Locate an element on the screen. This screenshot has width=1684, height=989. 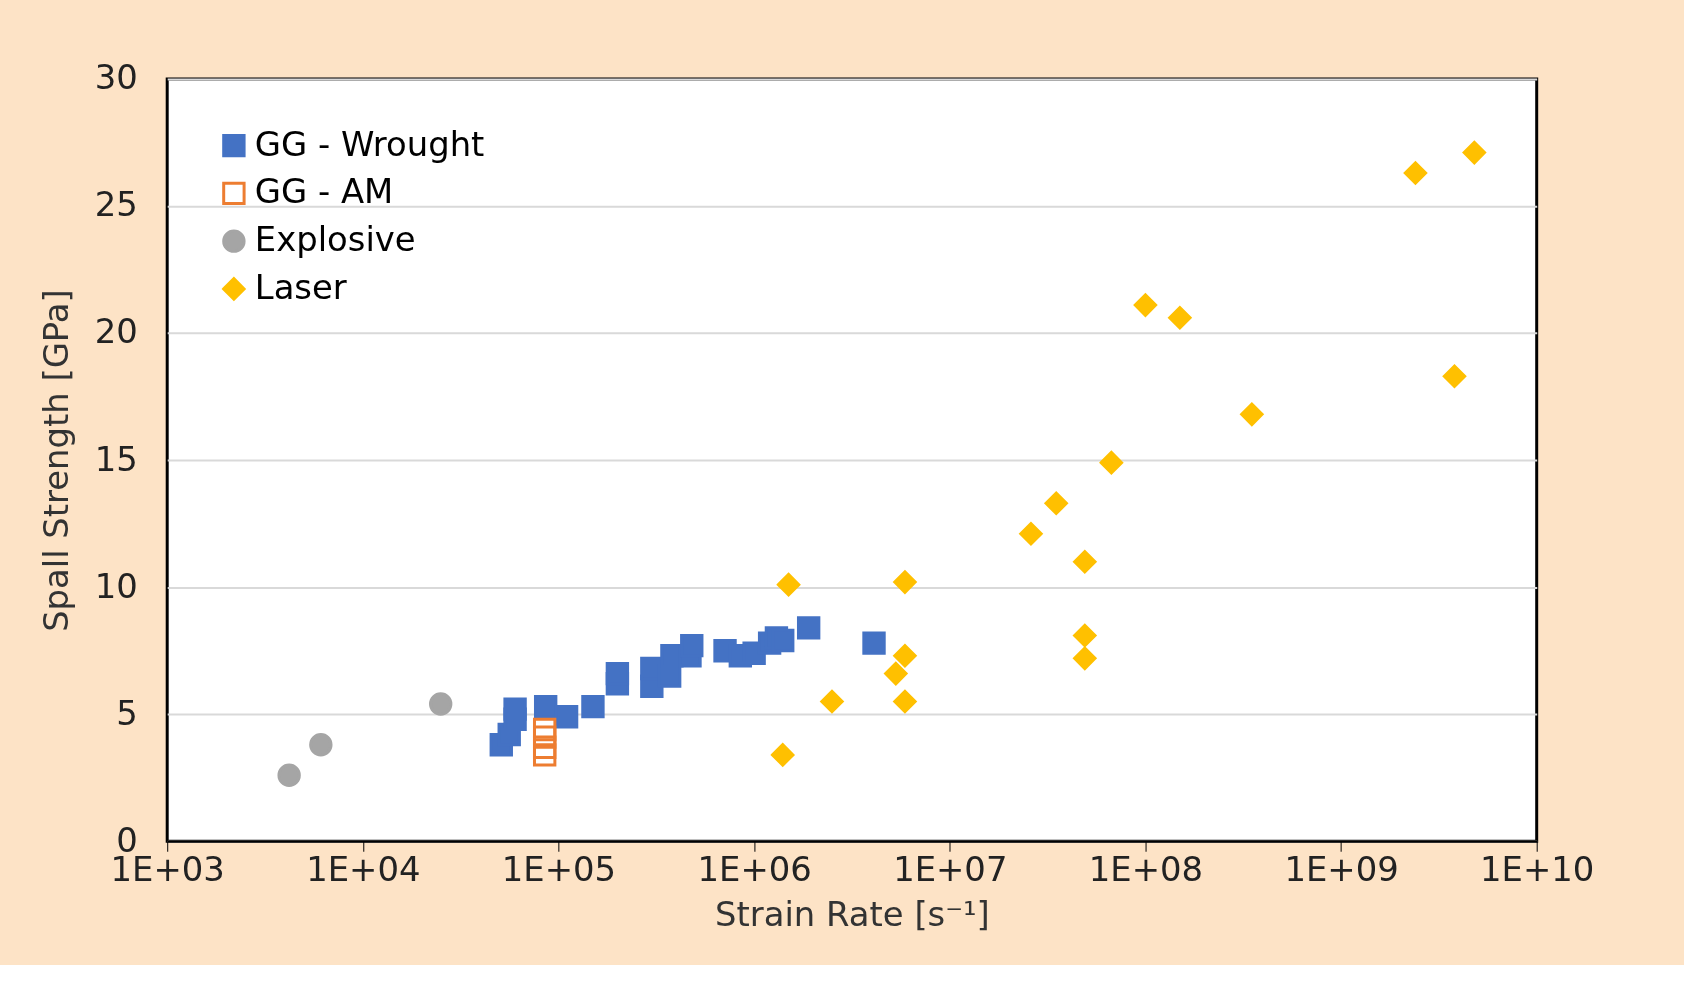
x-tick-label: 1E+07 is located at coordinates (950, 869).